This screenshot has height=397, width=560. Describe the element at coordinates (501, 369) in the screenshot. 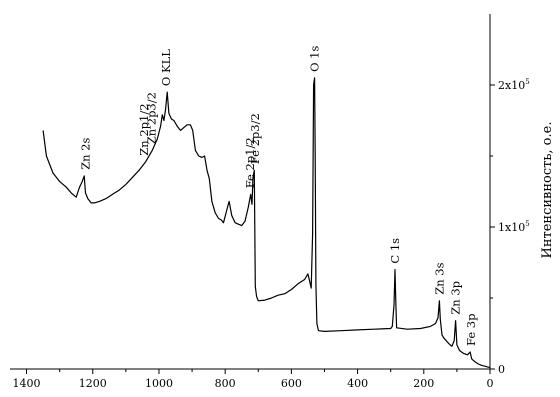

I see `y-tick-label: 0` at that location.